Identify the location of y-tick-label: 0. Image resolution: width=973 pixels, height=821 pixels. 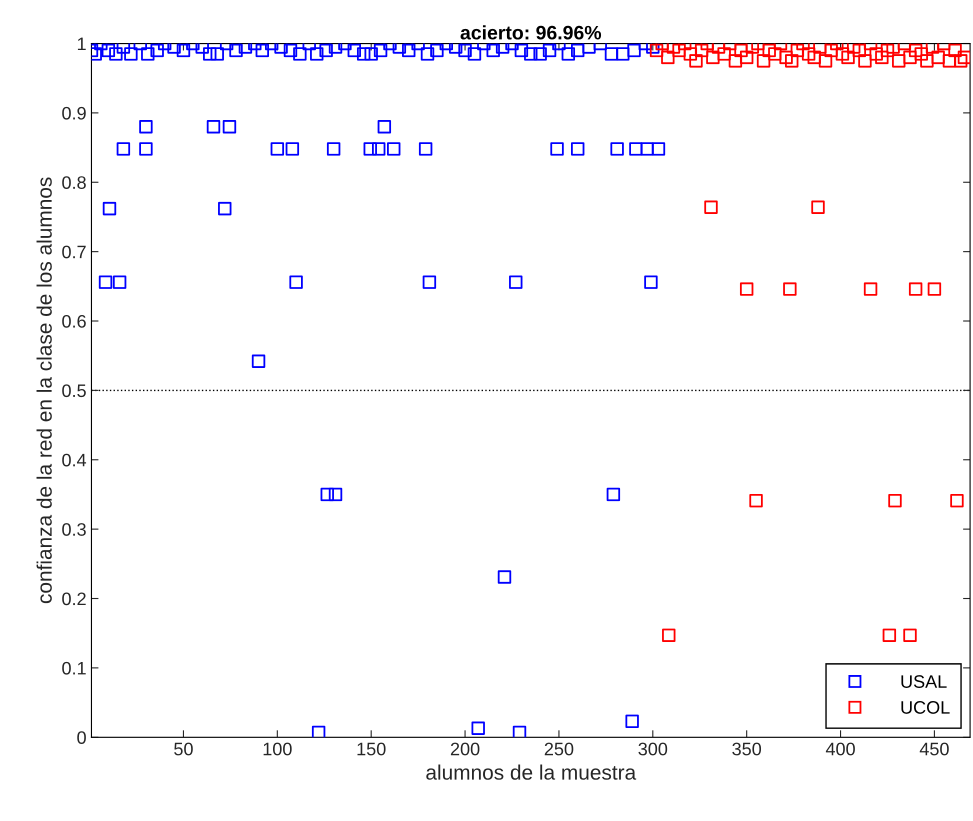
(81, 737).